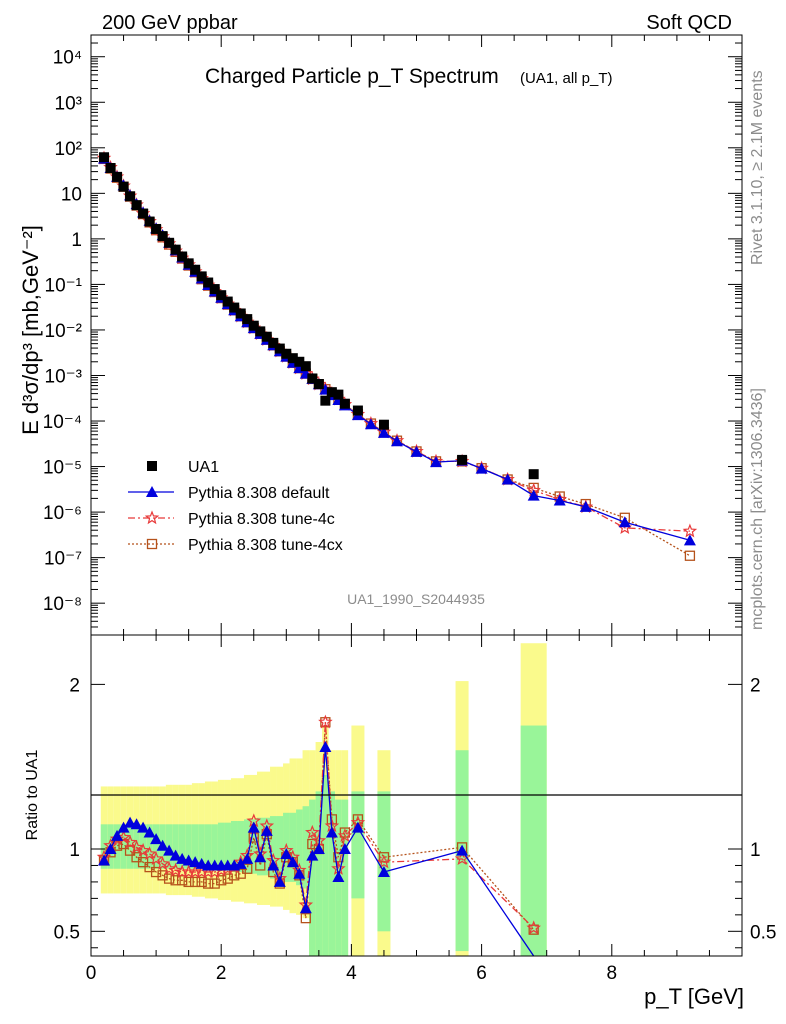 This screenshot has height=1024, width=786. I want to click on main-y-tick-label: 10⁻⁴, so click(62, 422).